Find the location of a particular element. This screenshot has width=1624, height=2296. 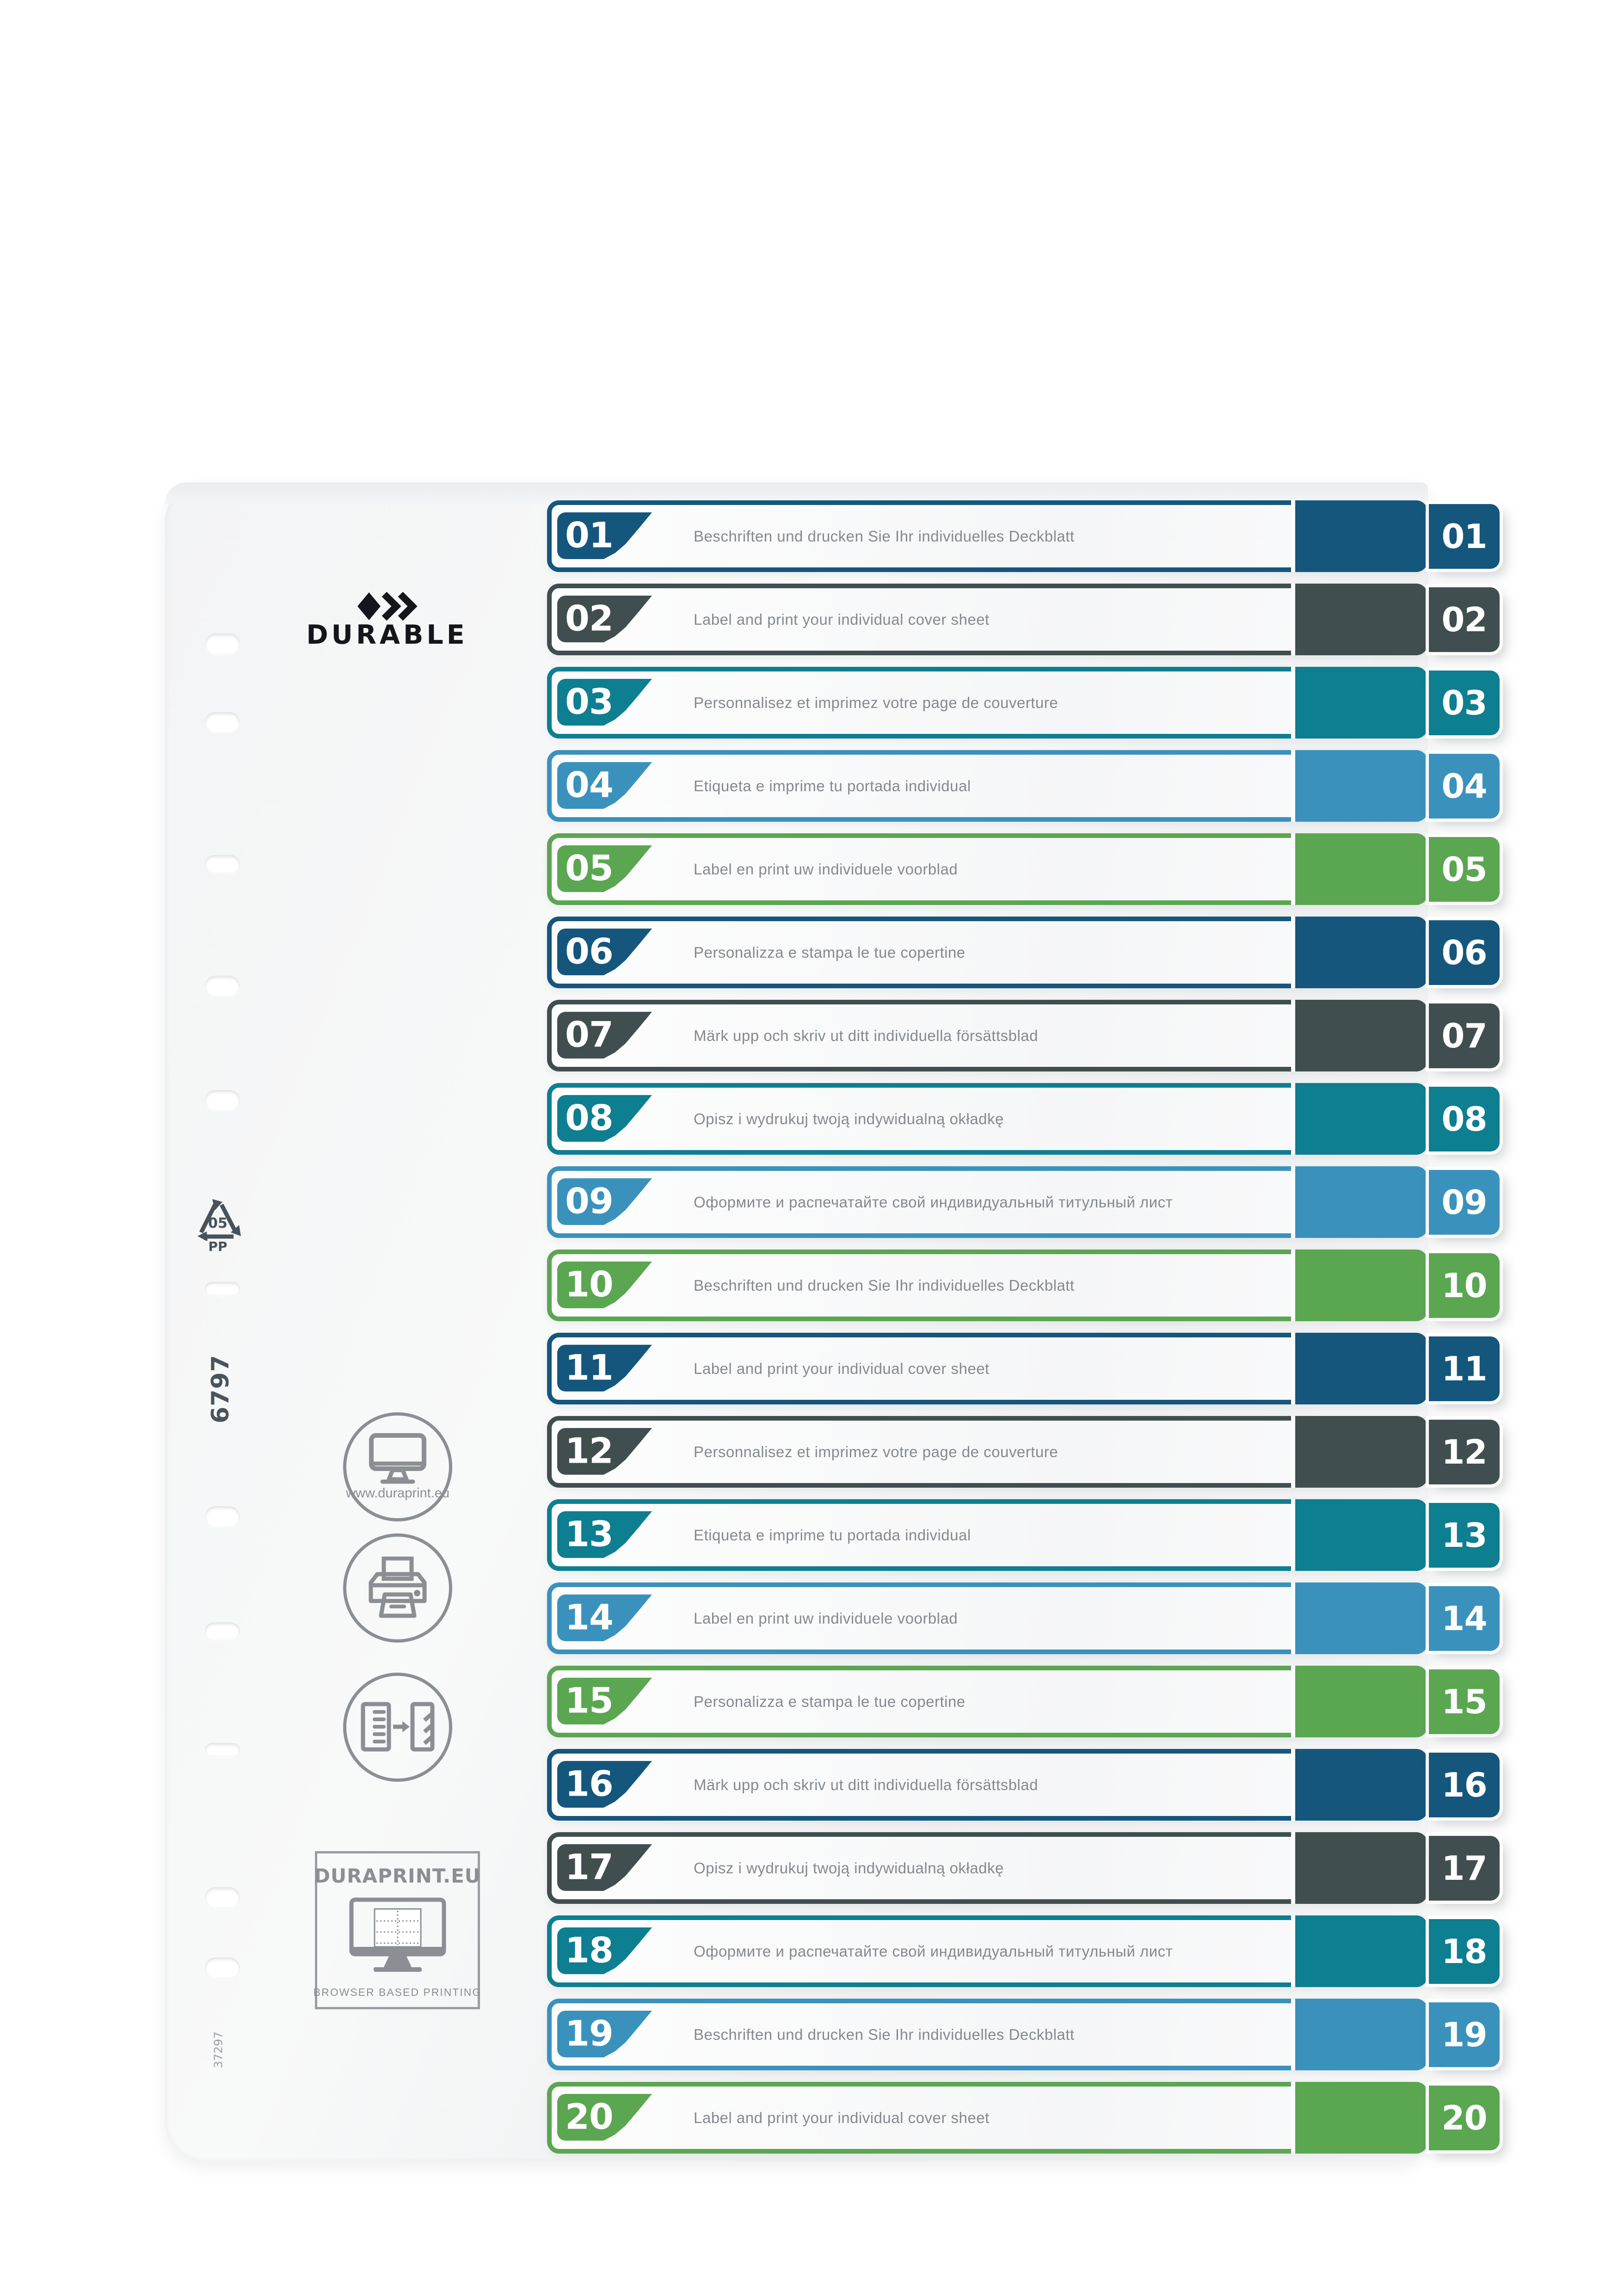

index-row-number-badge: 19 is located at coordinates (604, 2034).